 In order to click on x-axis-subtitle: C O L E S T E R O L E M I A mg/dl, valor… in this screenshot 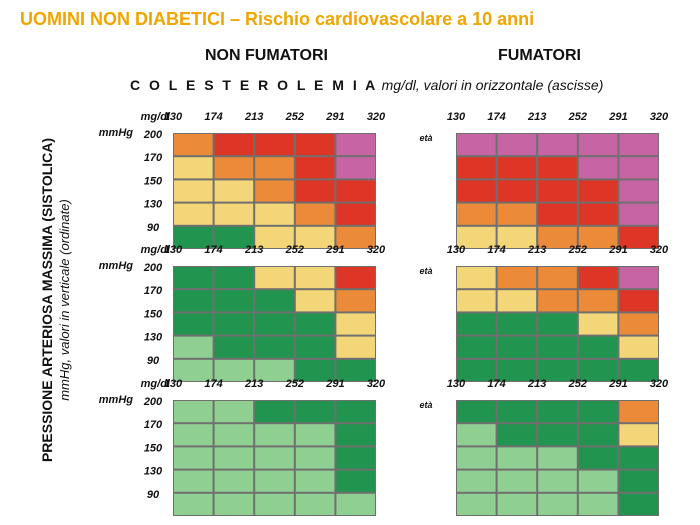, I will do `click(366, 85)`.